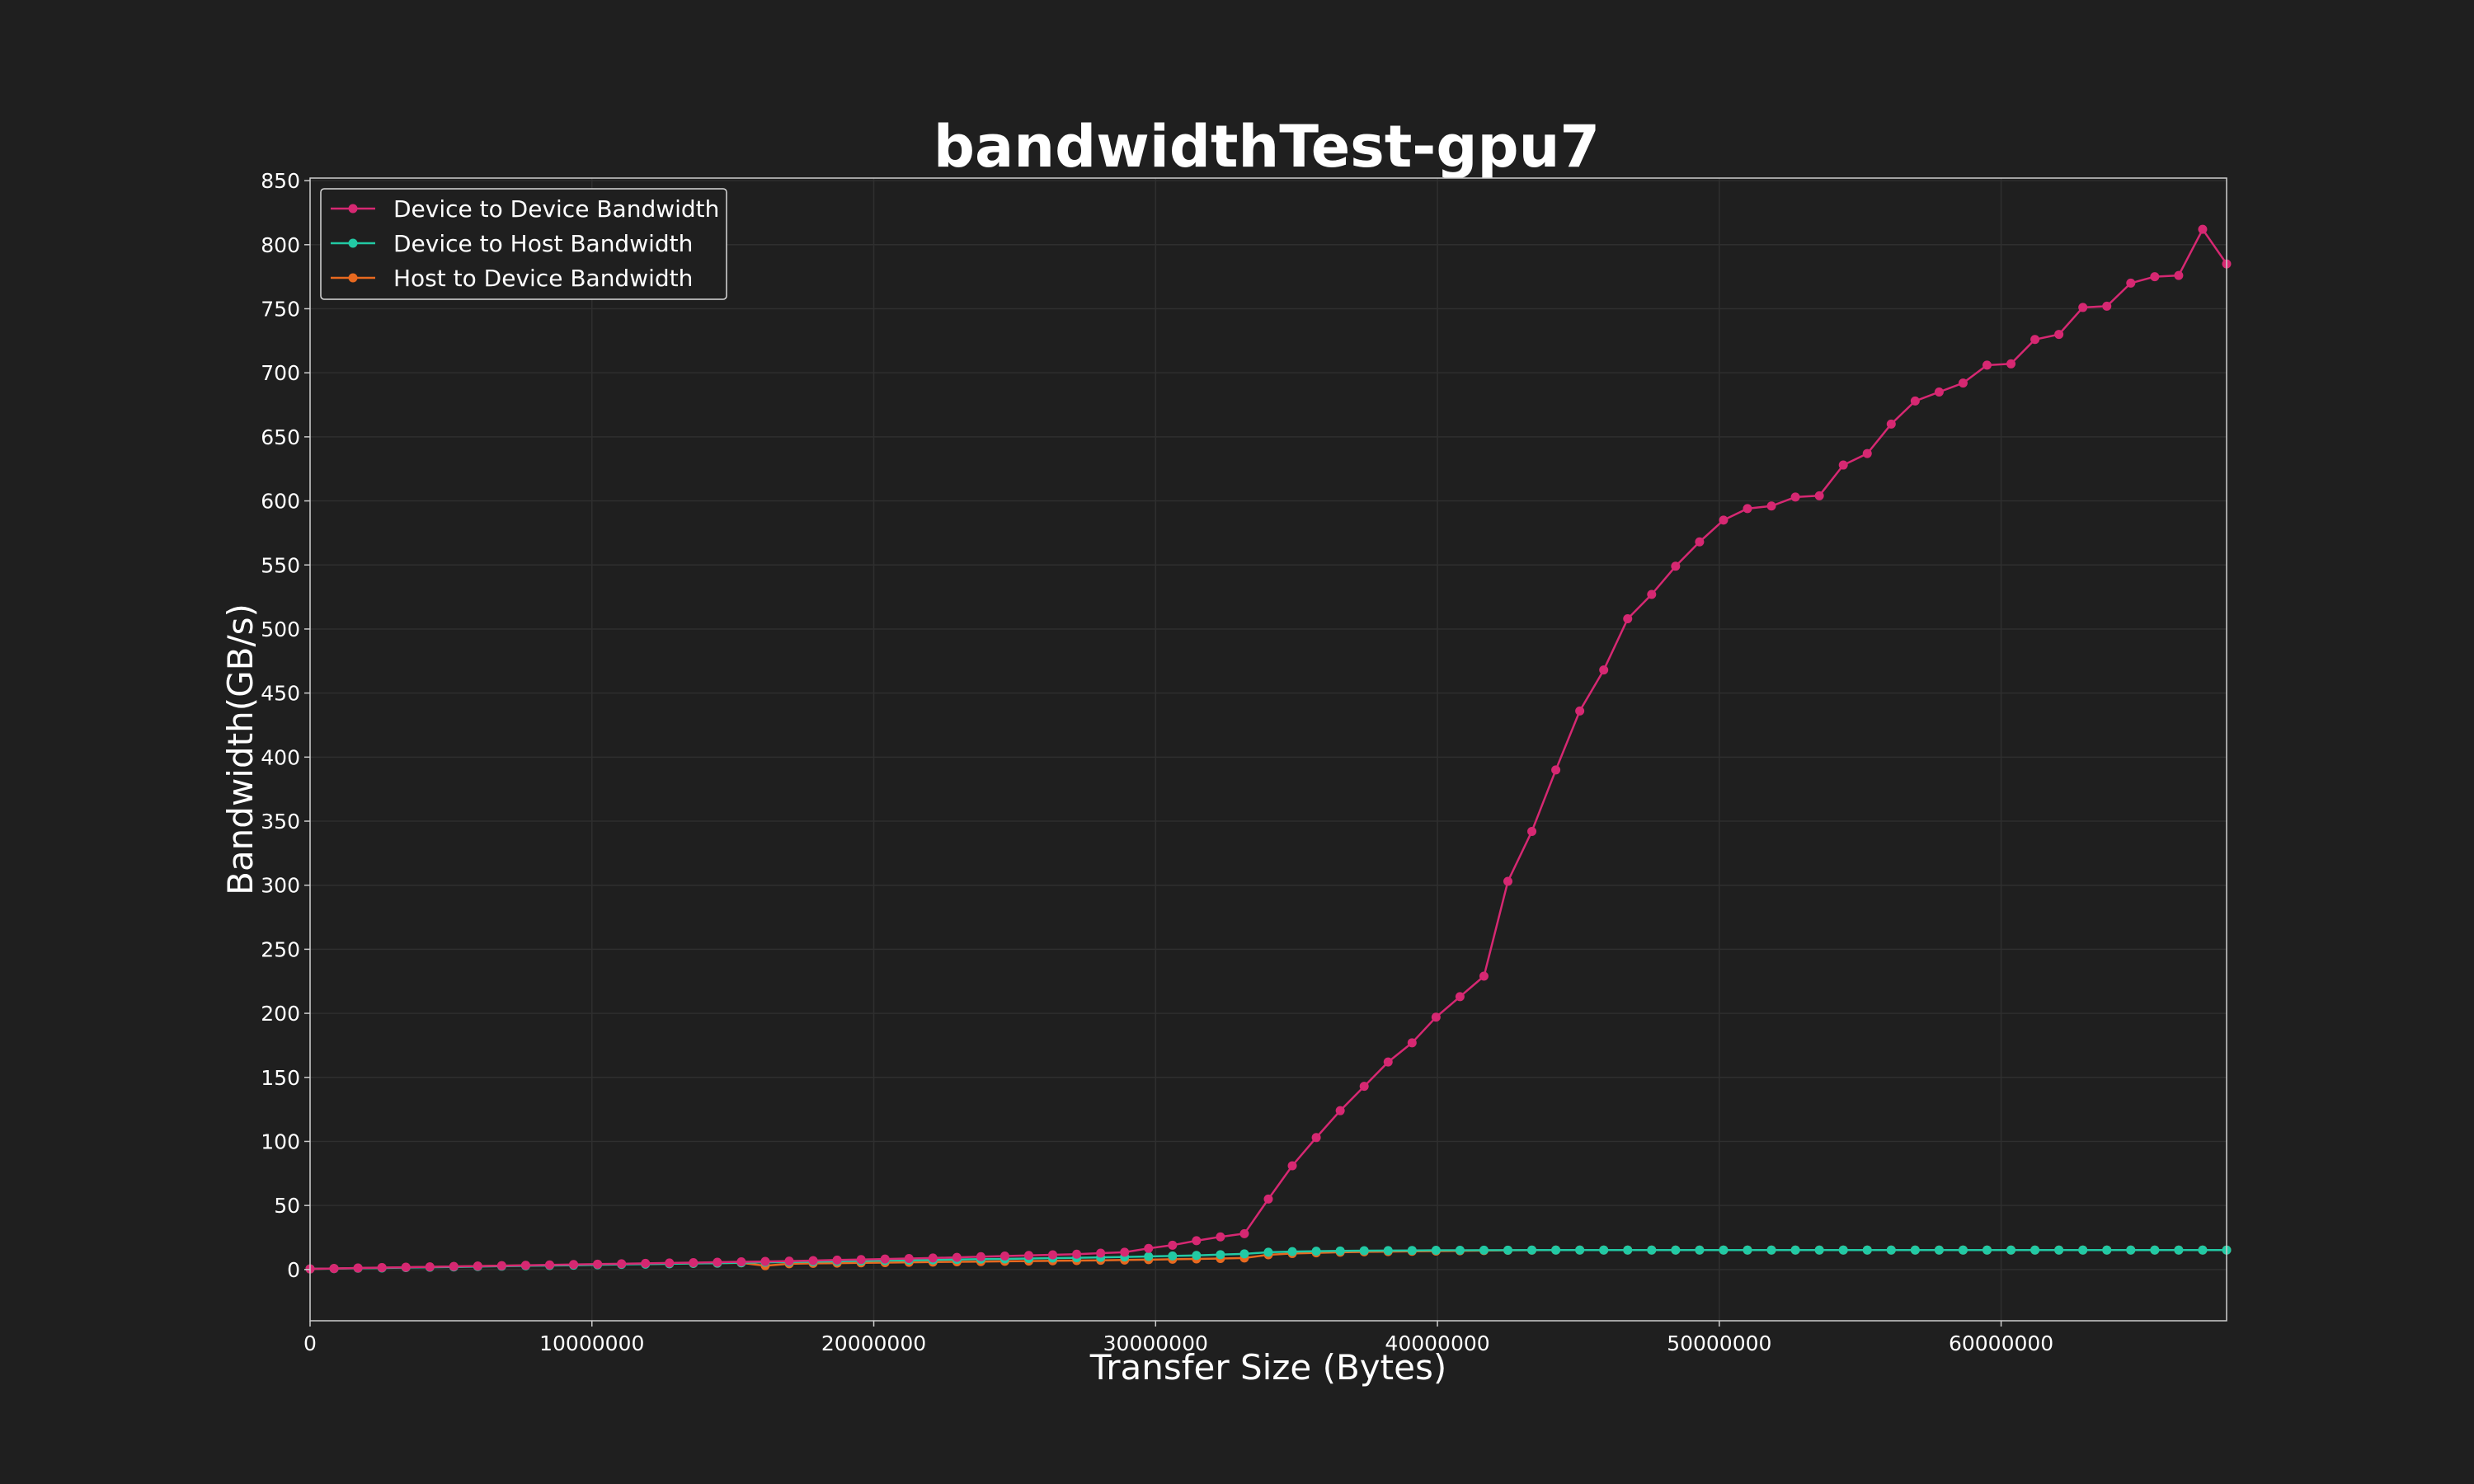 The width and height of the screenshot is (2474, 1484). Describe the element at coordinates (525, 209) in the screenshot. I see `legend-entry: Device to Device Bandwidth` at that location.